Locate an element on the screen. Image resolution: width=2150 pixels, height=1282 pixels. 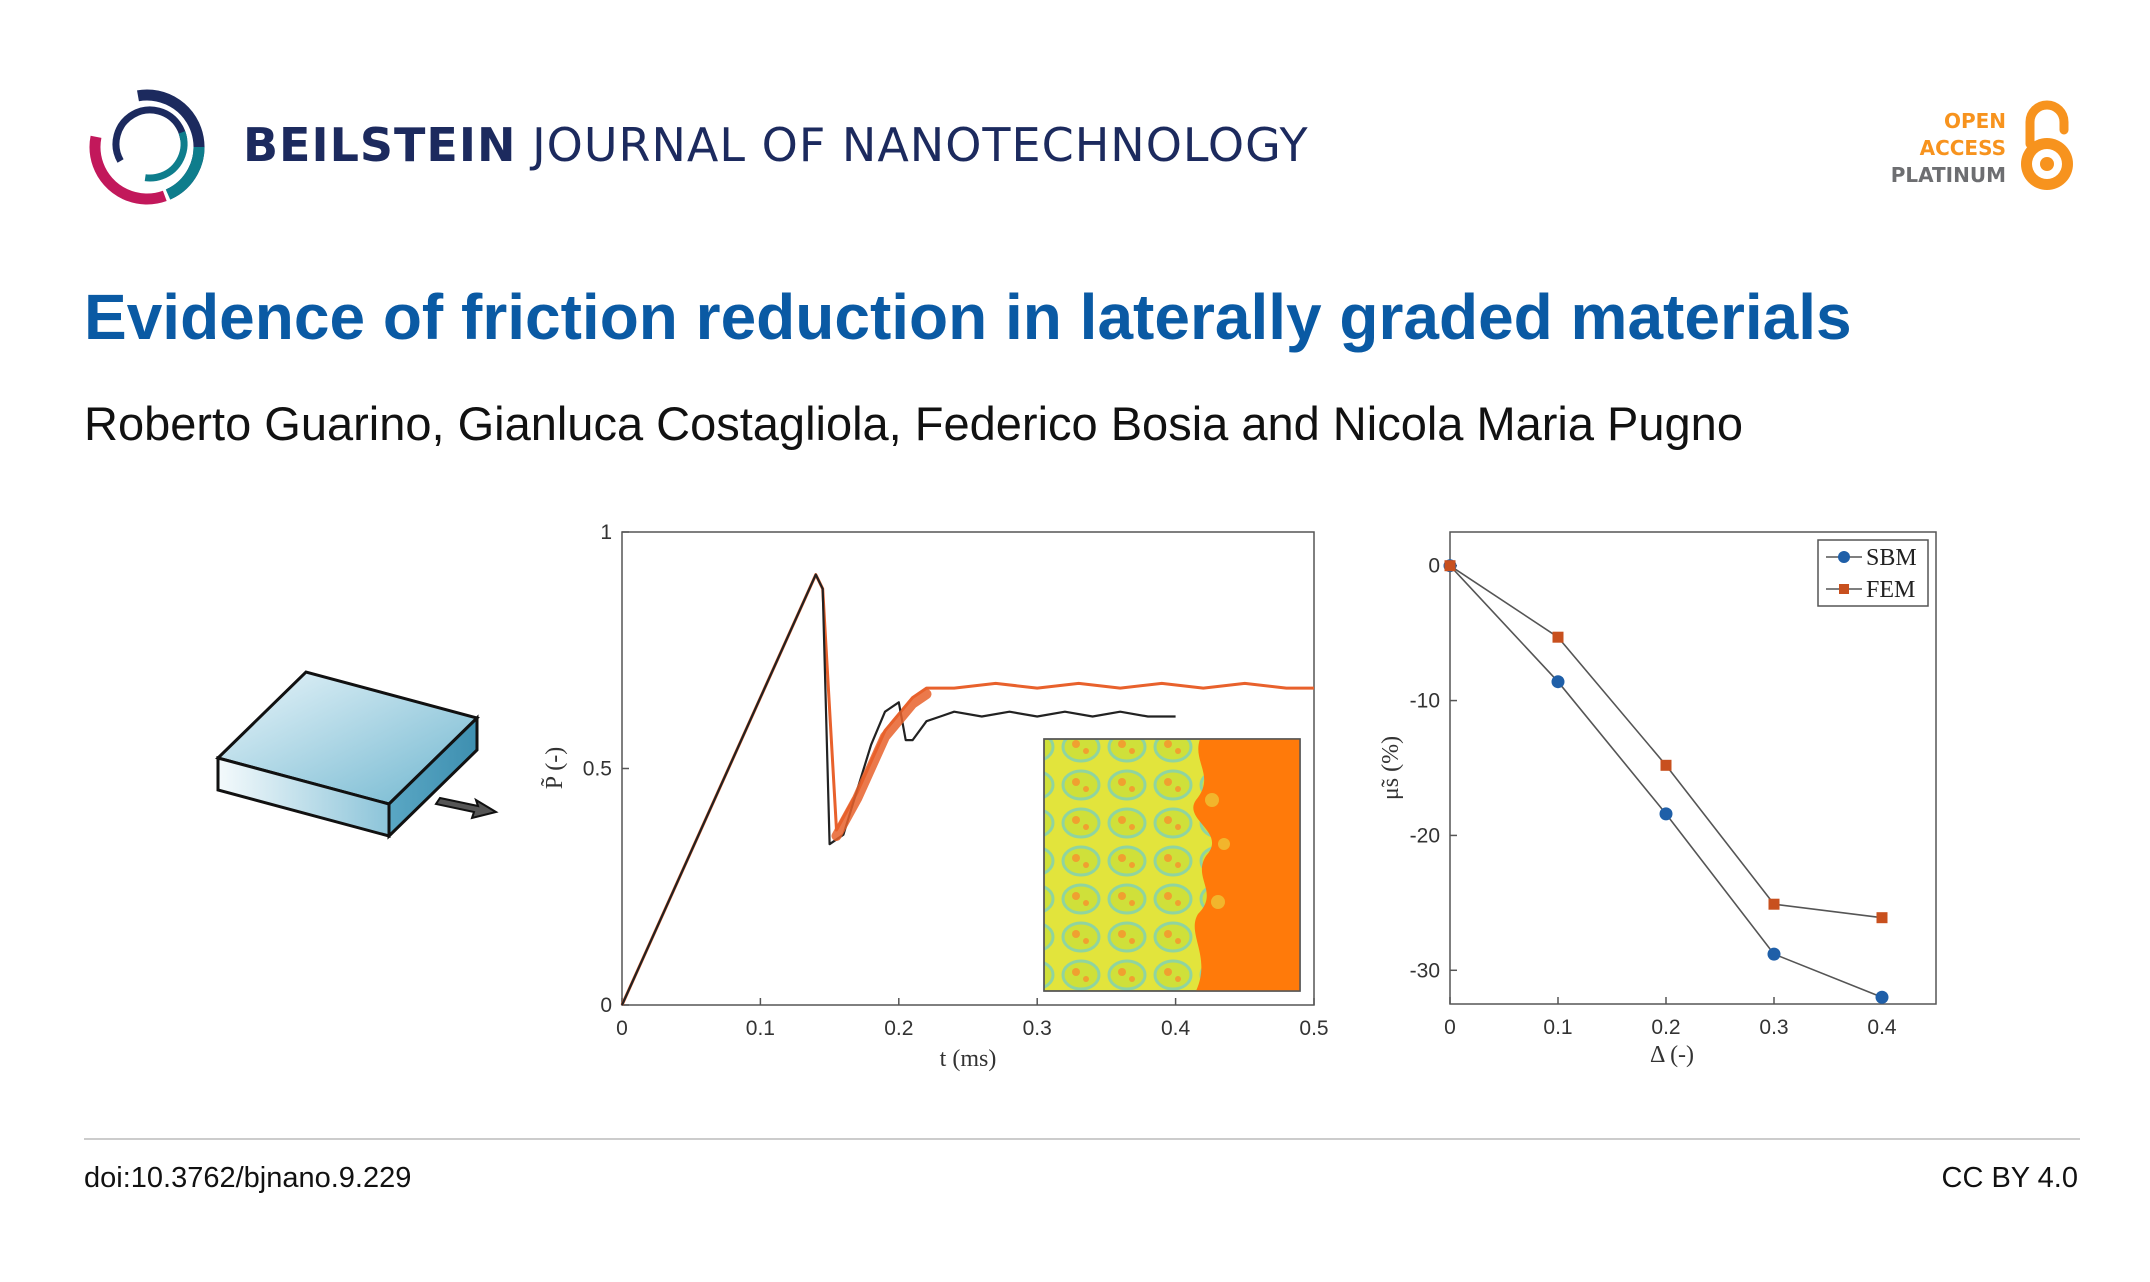
oa-line-access: ACCESS is located at coordinates (1962, 147).